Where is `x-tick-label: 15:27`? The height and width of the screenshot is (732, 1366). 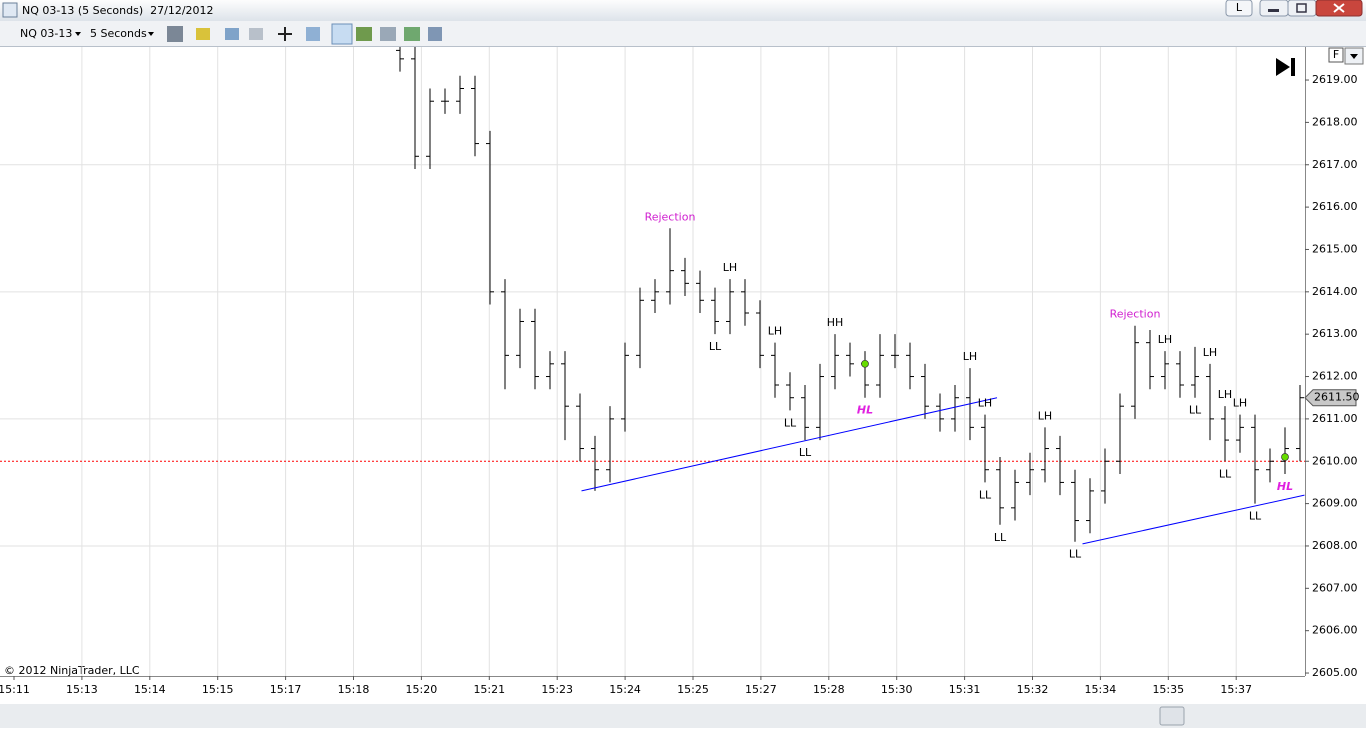 x-tick-label: 15:27 is located at coordinates (761, 689).